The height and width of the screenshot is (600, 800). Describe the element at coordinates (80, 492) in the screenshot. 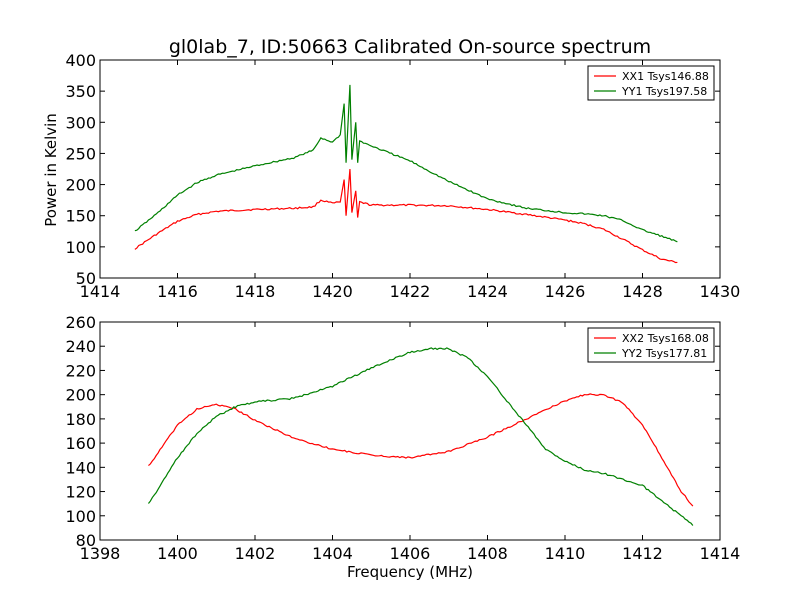

I see `y-tick-label: 120` at that location.